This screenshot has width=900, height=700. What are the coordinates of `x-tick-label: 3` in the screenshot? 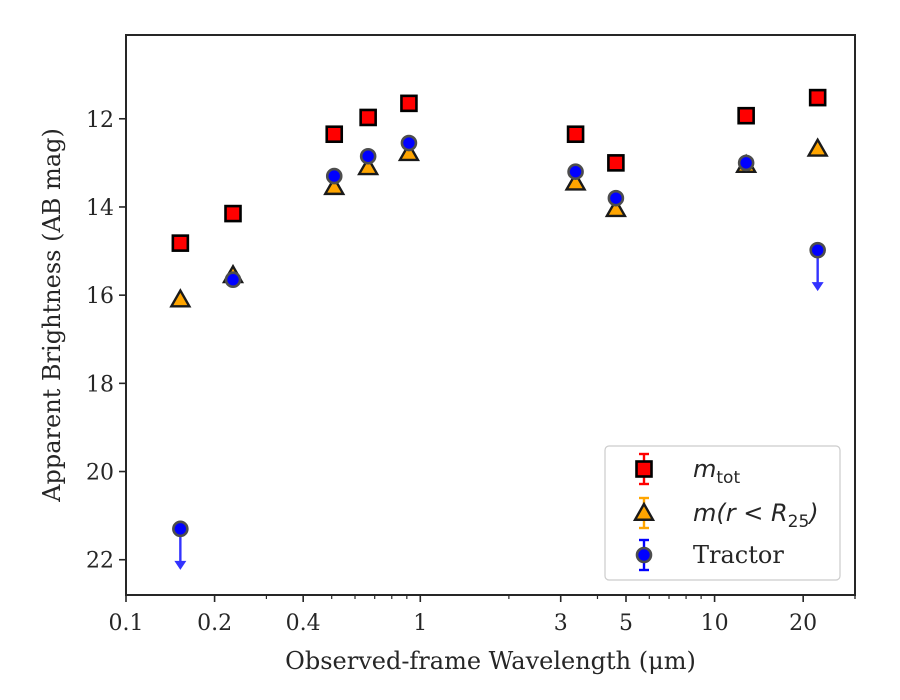 It's located at (561, 623).